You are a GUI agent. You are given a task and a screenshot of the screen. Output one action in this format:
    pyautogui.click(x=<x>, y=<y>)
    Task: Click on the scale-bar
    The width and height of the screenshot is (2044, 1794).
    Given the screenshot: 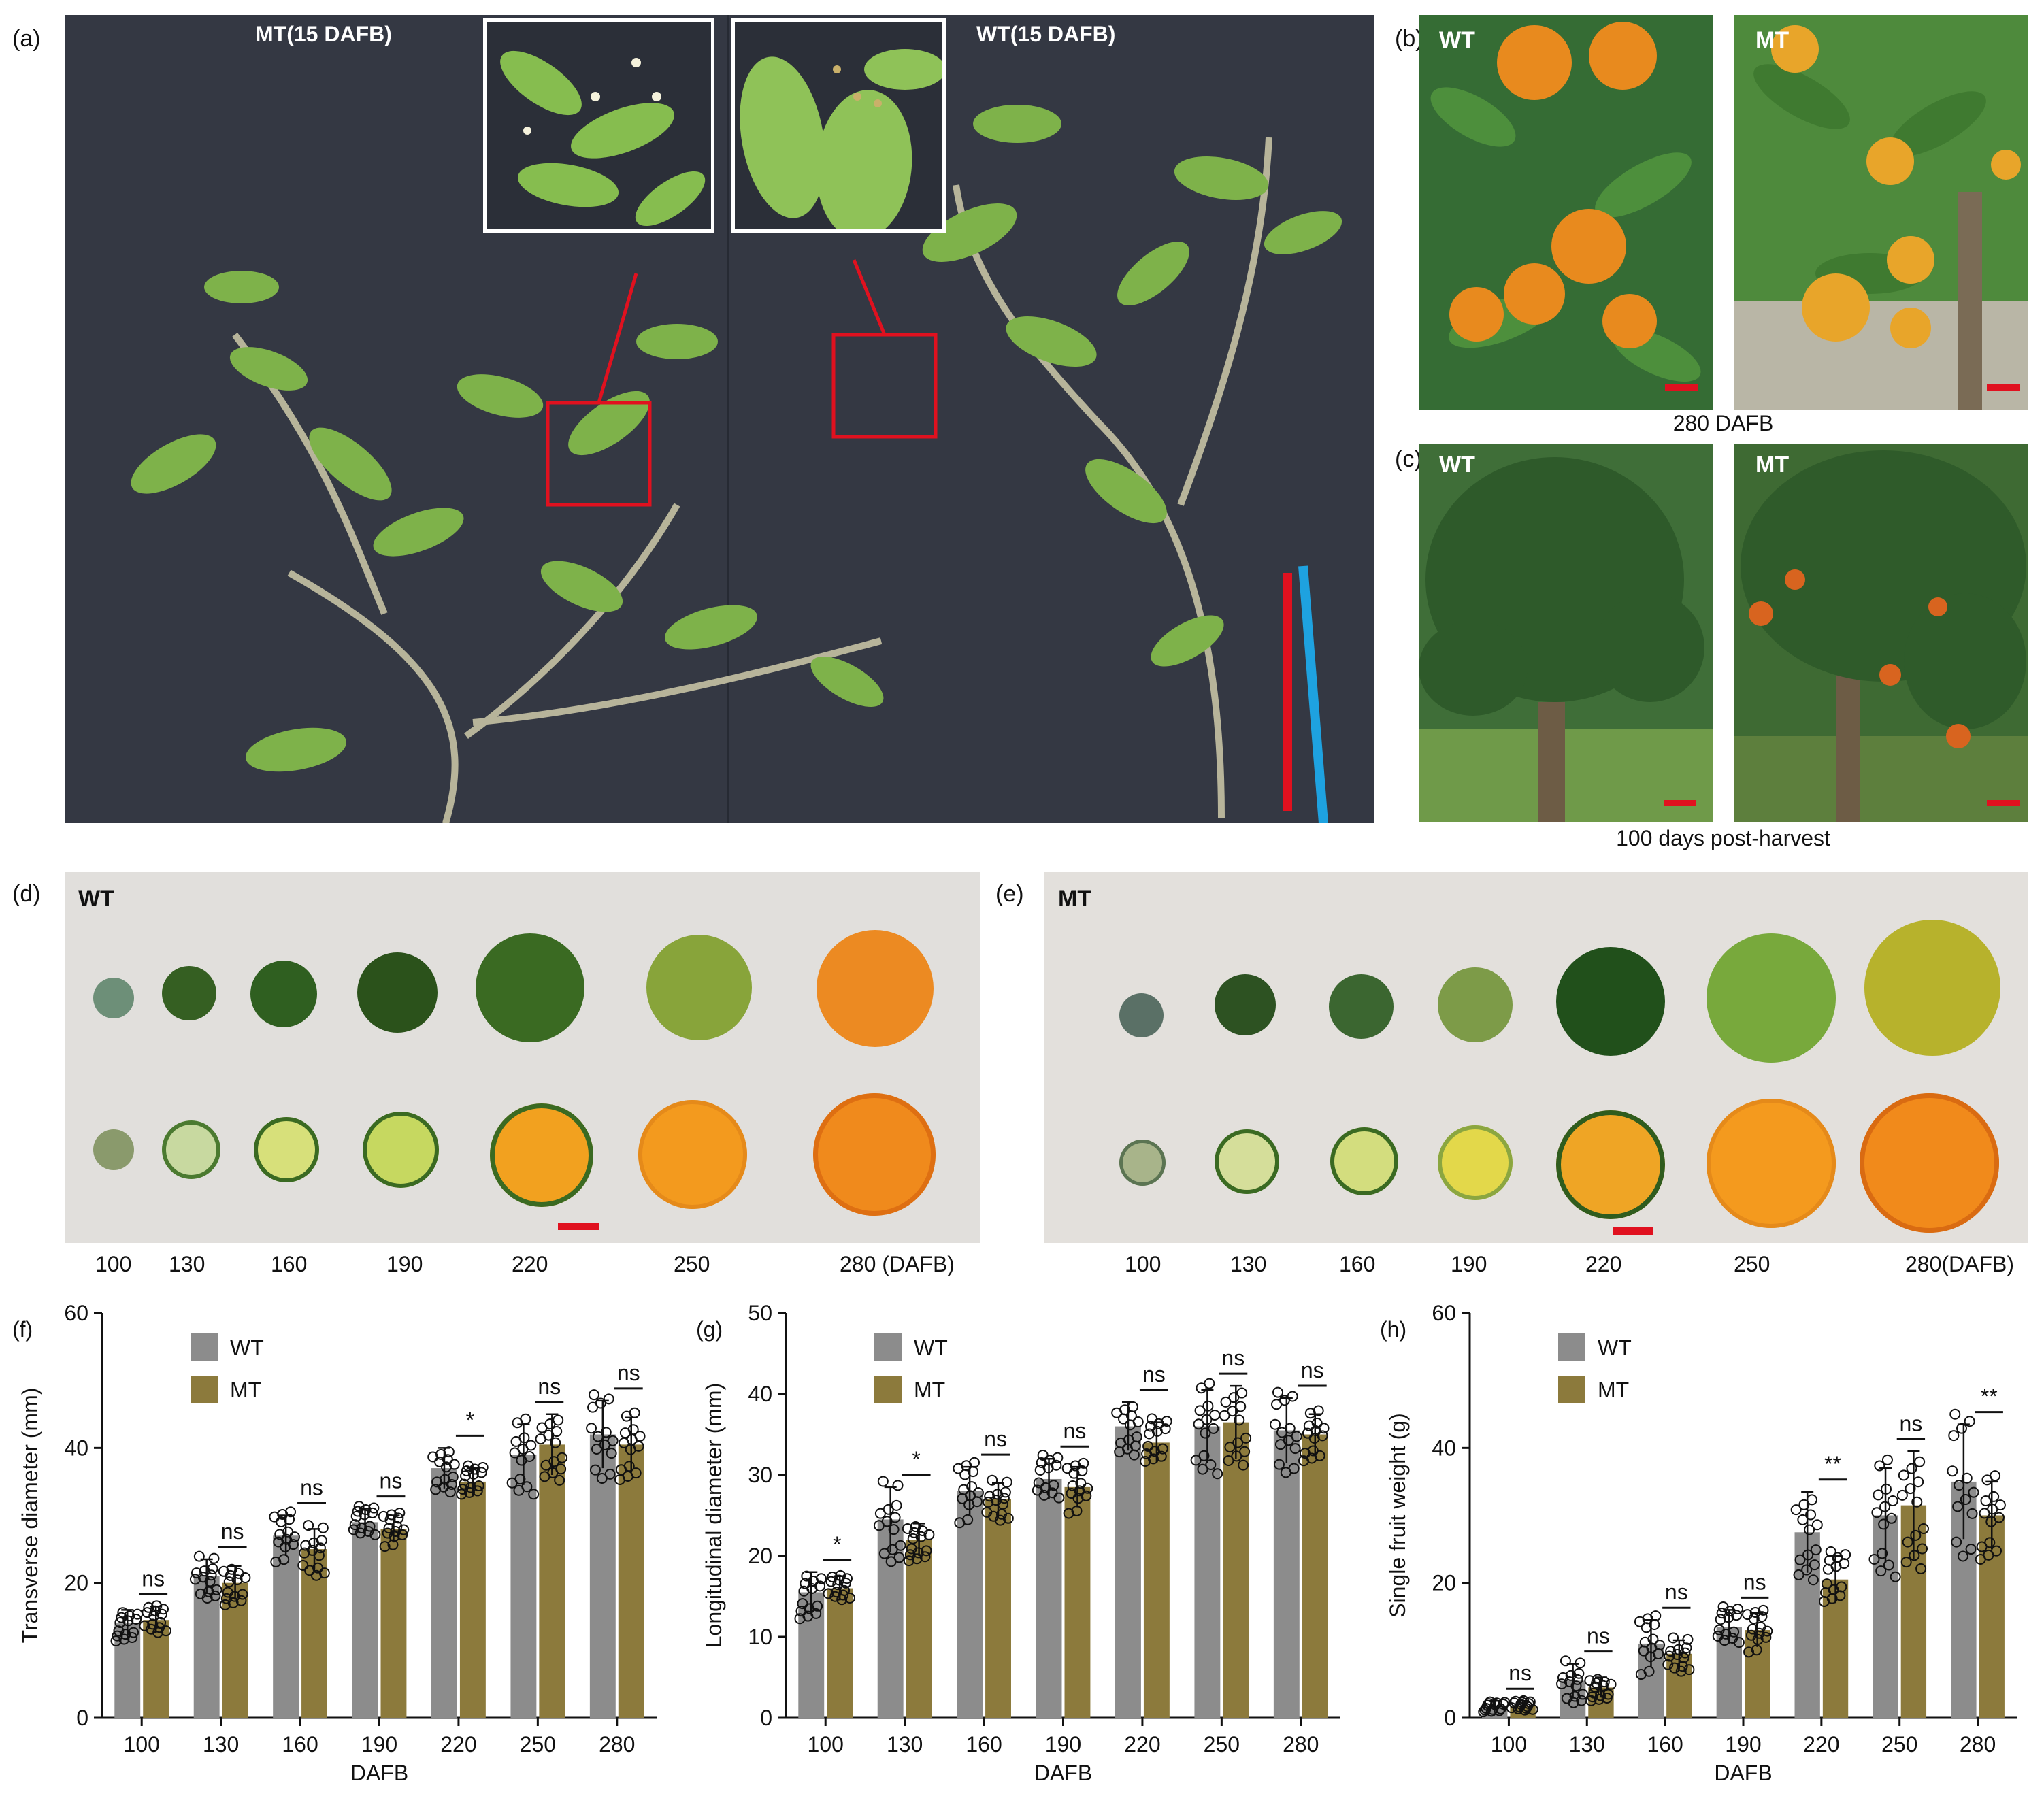 What is the action you would take?
    pyautogui.click(x=1633, y=1231)
    